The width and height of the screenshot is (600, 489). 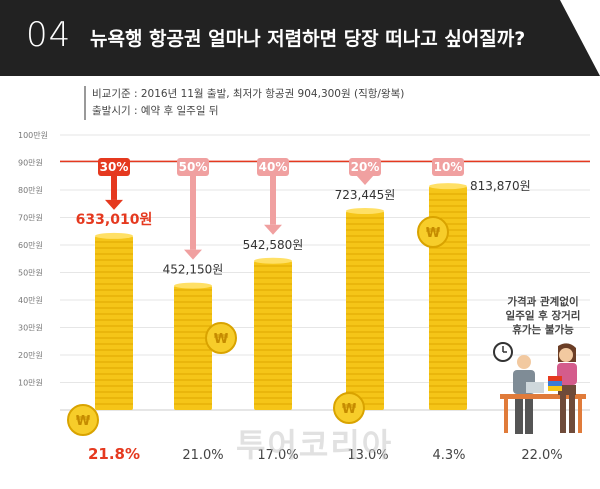 I want to click on page-title: 뉴욕행 항공권 얼마나 저렴하면 당장 떠나고 싶어질까?, so click(x=308, y=39).